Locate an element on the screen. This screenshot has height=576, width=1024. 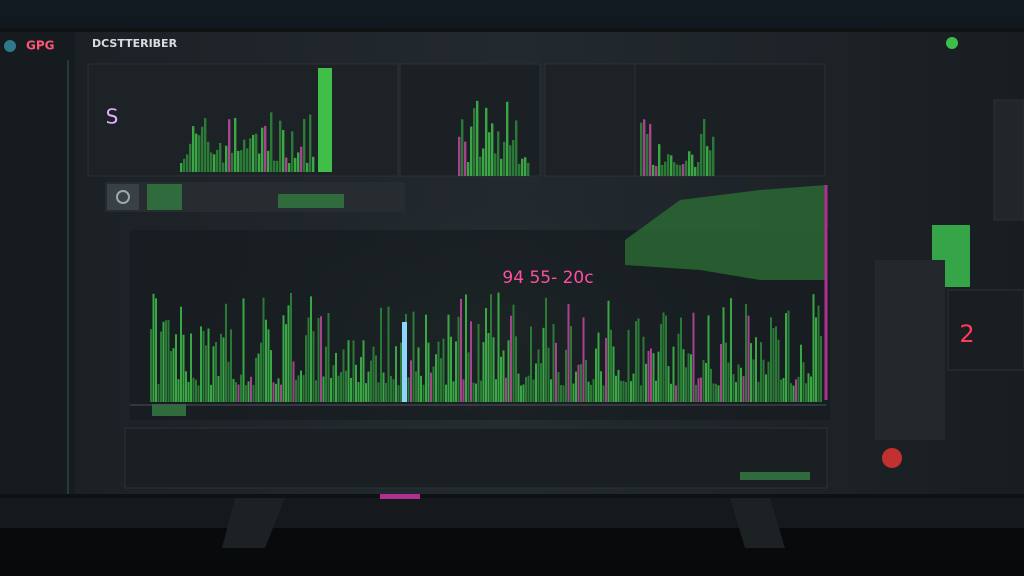
mini-charts is located at coordinates (447, 122).